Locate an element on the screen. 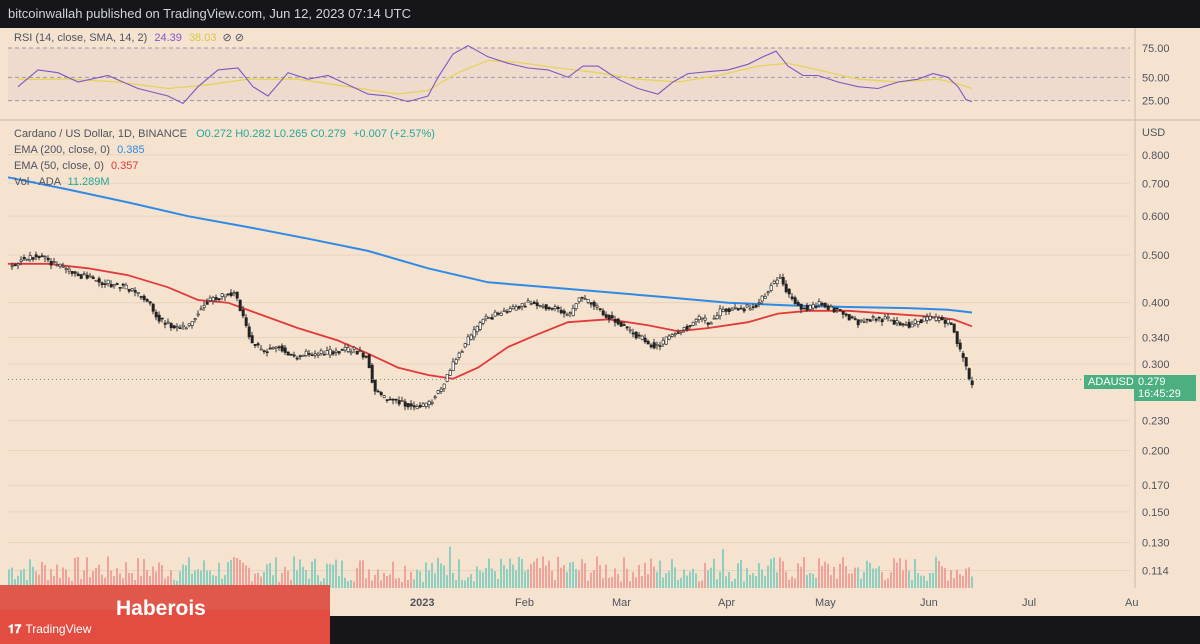  volume-label: Vol · ADA is located at coordinates (37, 182).